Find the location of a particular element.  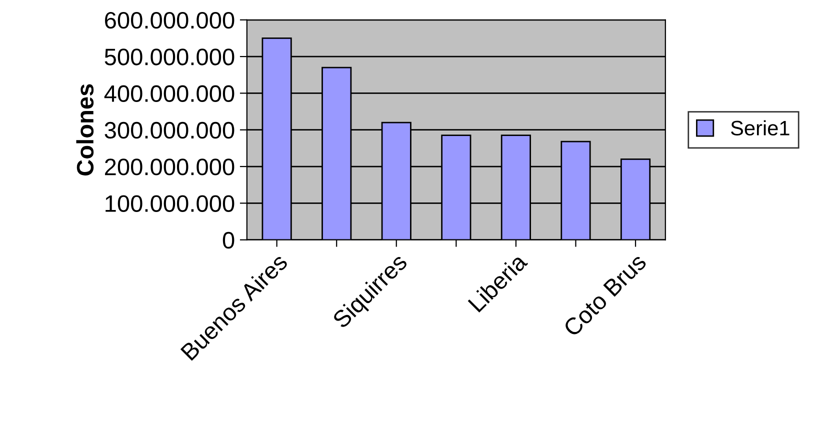

y-tick-label: 100.000.000 is located at coordinates (170, 203).